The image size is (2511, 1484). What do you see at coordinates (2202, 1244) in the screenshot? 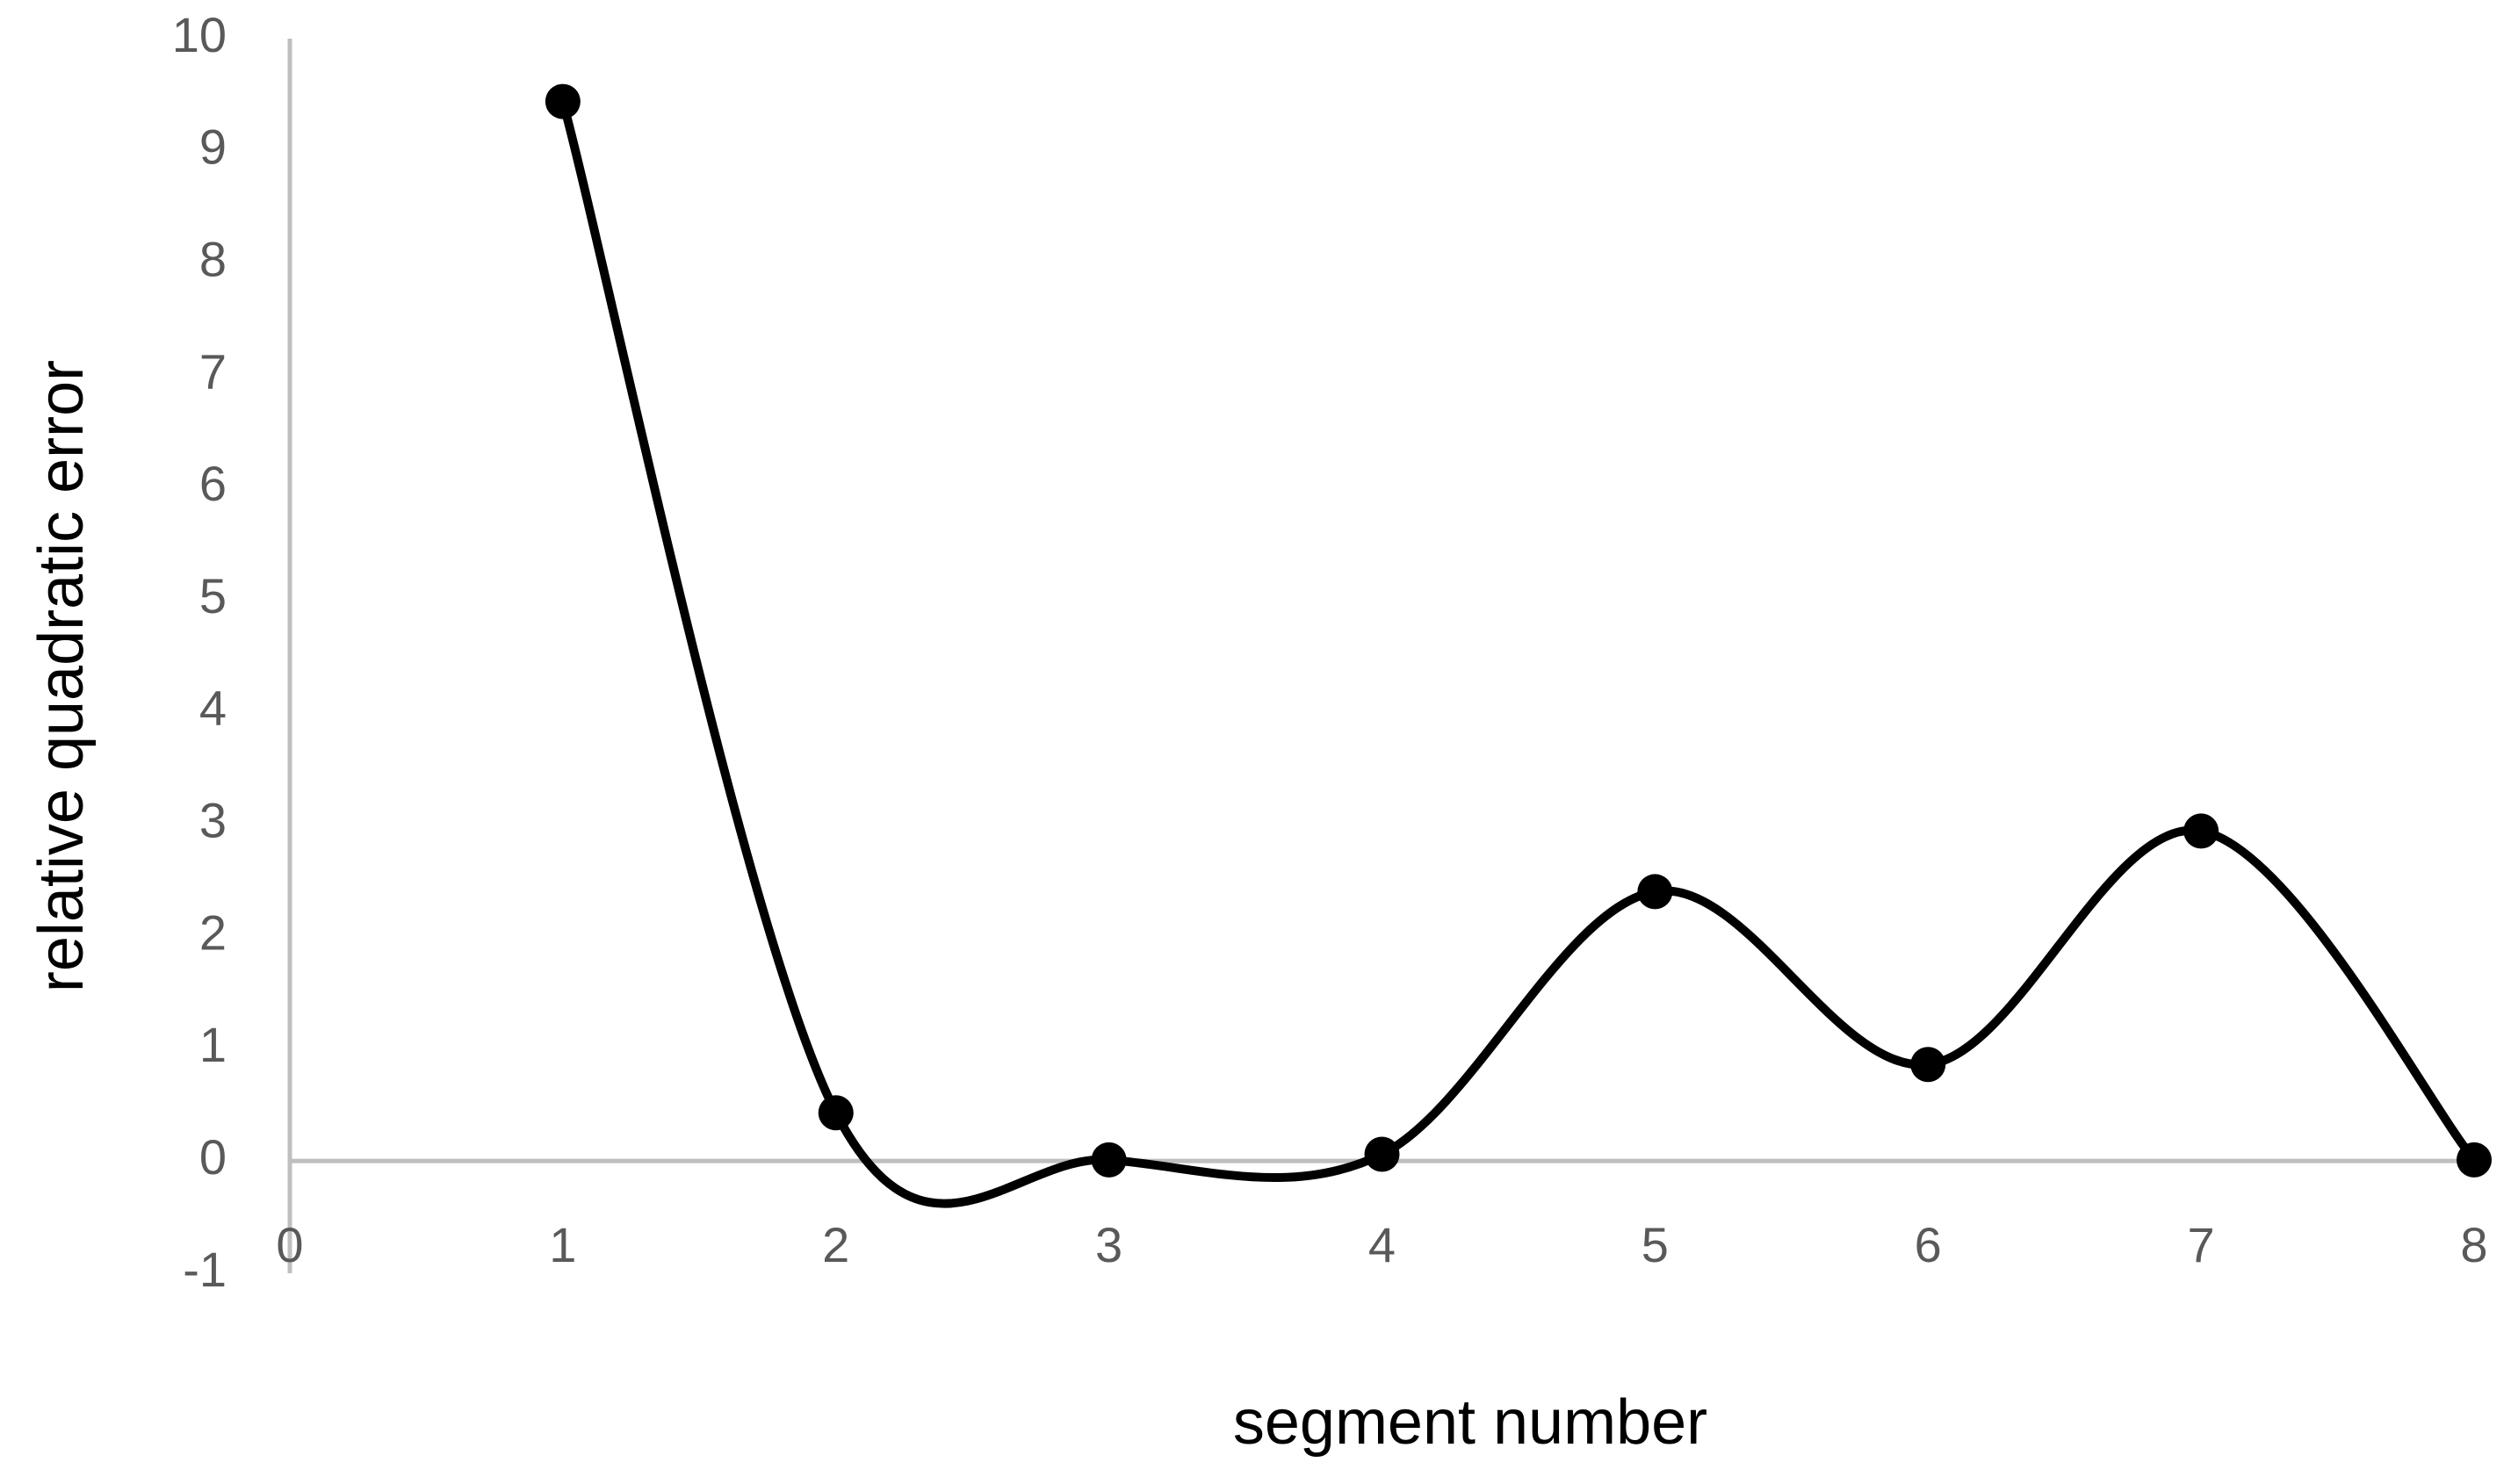
I see `x-tick-label: 7` at bounding box center [2202, 1244].